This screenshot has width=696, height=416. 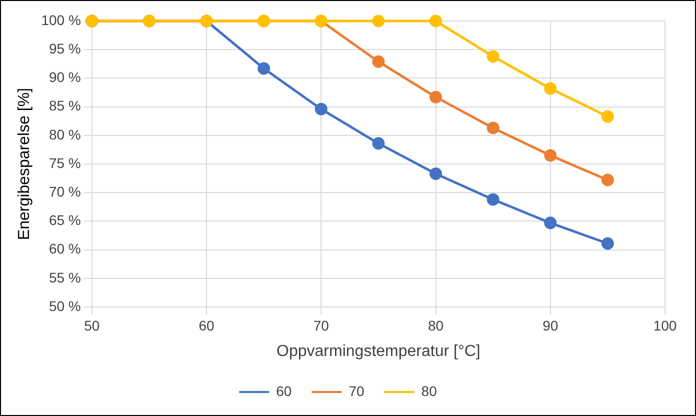 I want to click on y-tick-label: 80 %, so click(x=64, y=134).